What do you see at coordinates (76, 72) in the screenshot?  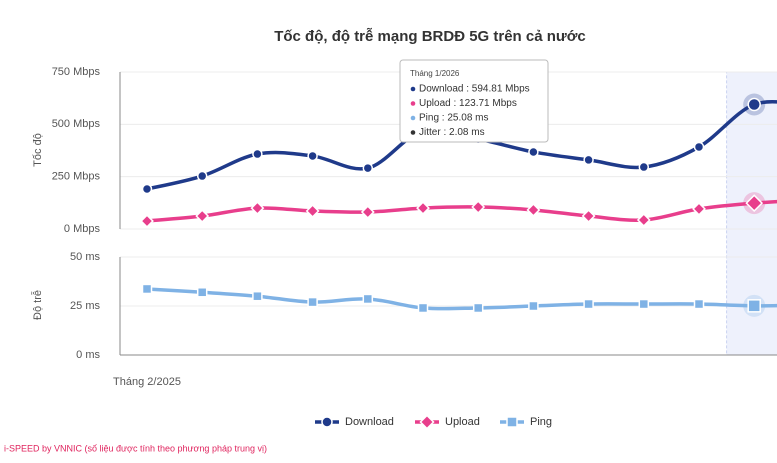 I see `y-tick-label: 750 Mbps` at bounding box center [76, 72].